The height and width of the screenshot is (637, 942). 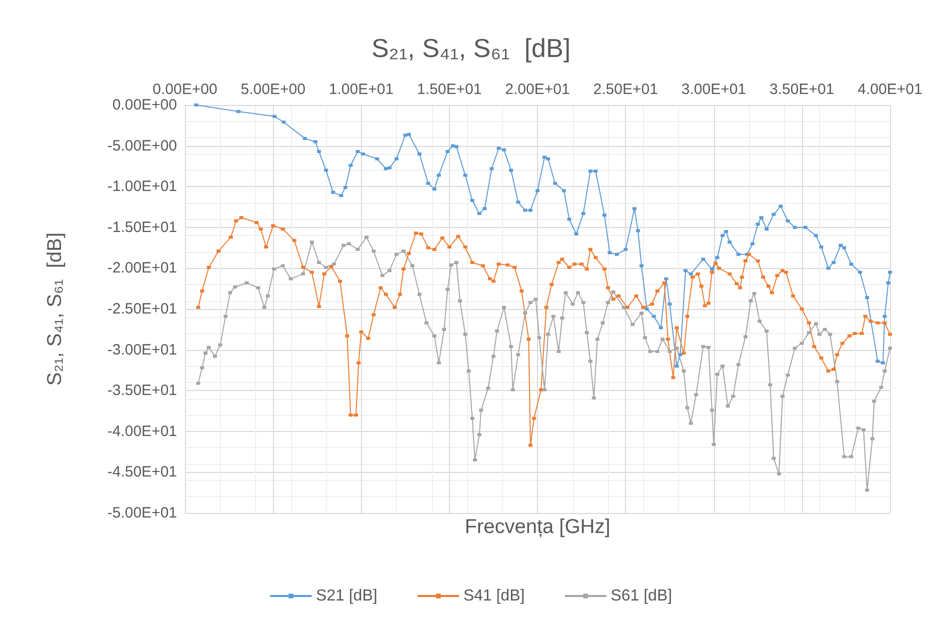 I want to click on y-axis-title: S₂₁, S₄₁, S₆₁ [dB], so click(x=55, y=309).